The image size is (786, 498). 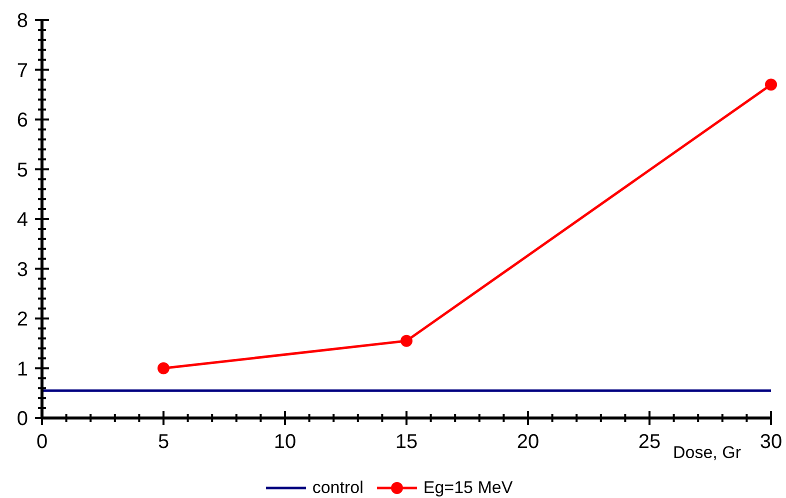 What do you see at coordinates (771, 442) in the screenshot?
I see `x-tick-label: 30` at bounding box center [771, 442].